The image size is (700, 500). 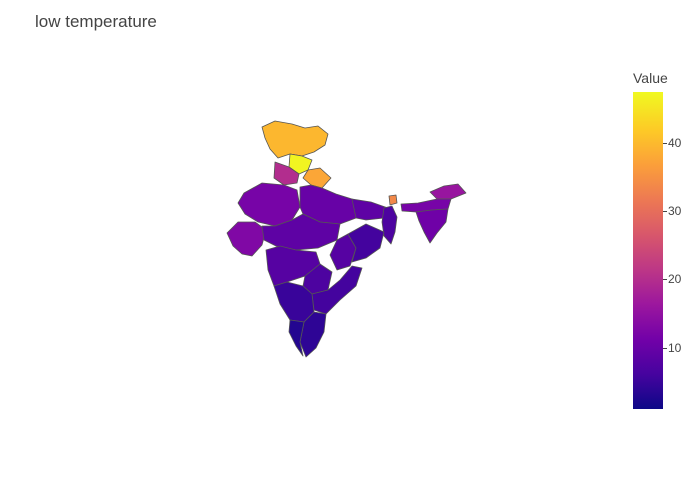 What do you see at coordinates (96, 21) in the screenshot?
I see `chart-title: low temperature` at bounding box center [96, 21].